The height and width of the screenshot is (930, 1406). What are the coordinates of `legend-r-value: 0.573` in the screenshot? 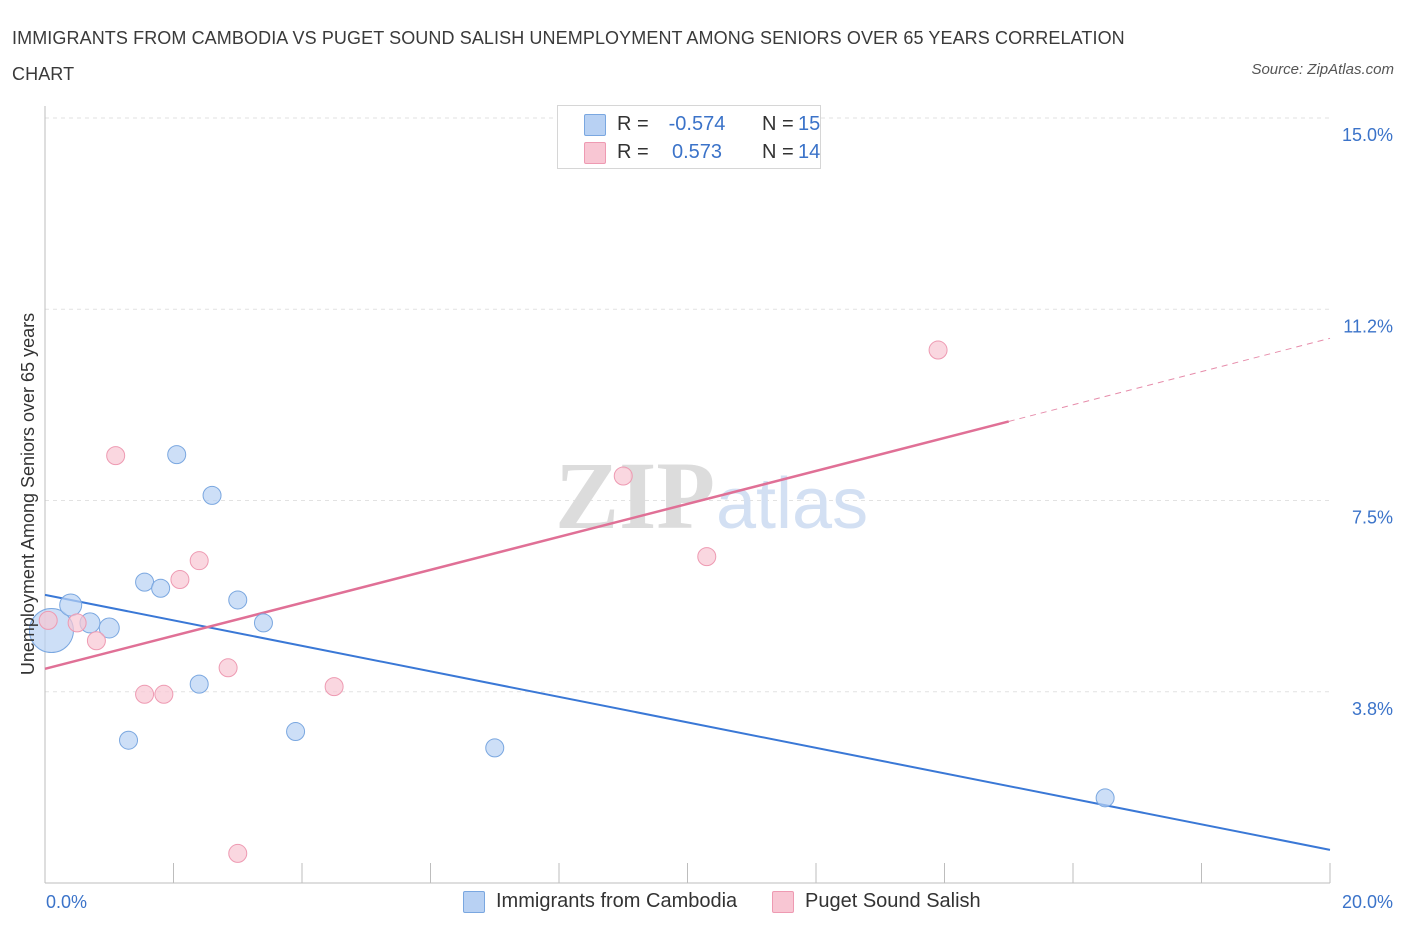 It's located at (697, 152).